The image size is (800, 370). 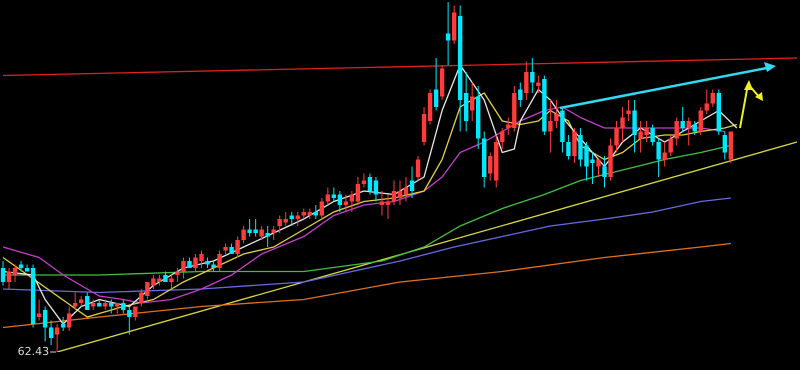 I want to click on annotation: 62.43, so click(x=34, y=351).